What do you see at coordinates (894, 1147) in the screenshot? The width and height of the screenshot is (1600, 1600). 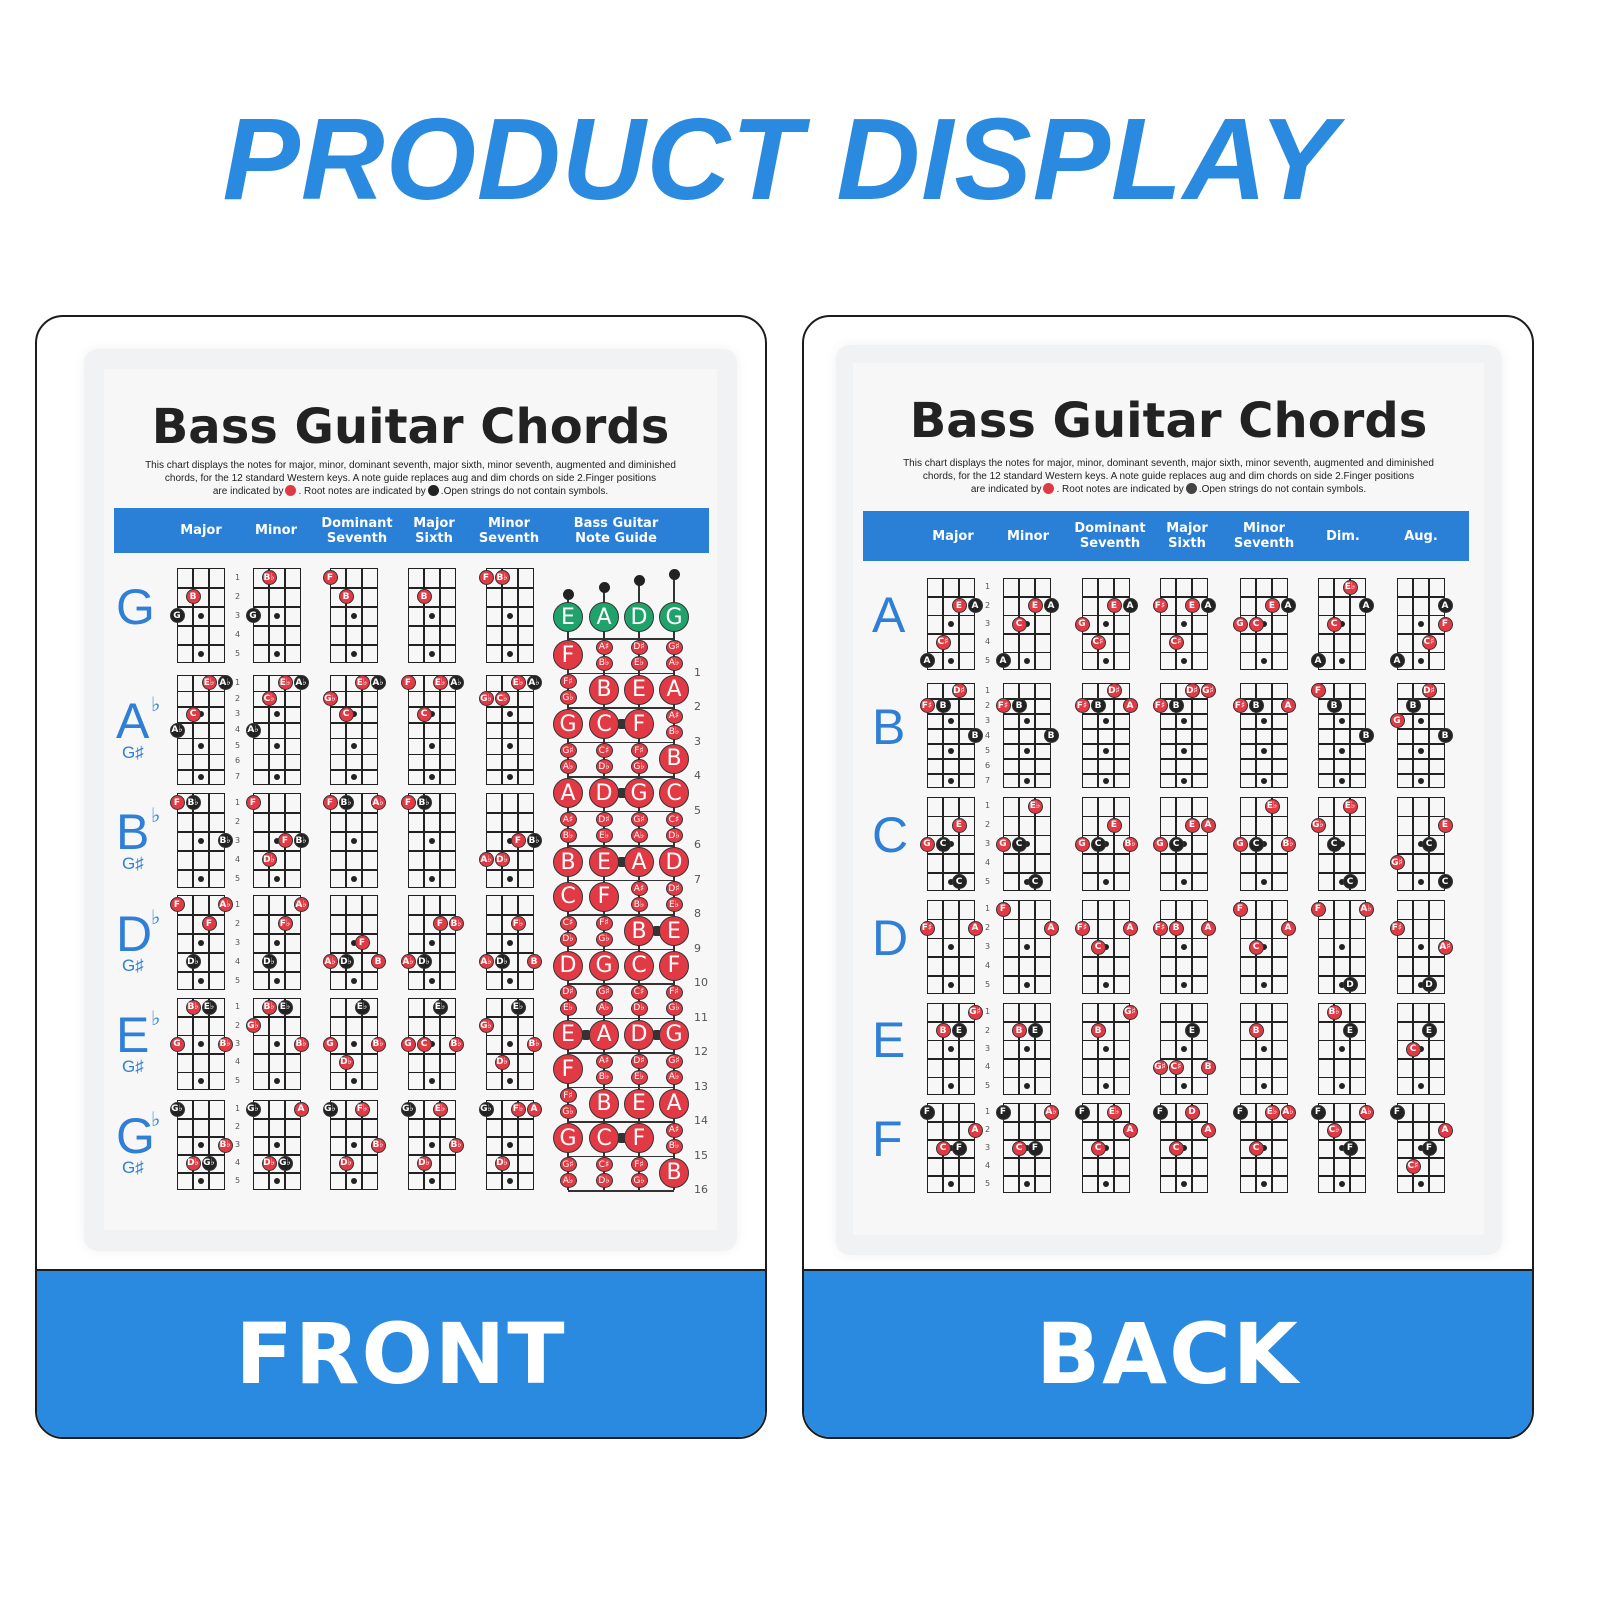 I see `key-label: F` at bounding box center [894, 1147].